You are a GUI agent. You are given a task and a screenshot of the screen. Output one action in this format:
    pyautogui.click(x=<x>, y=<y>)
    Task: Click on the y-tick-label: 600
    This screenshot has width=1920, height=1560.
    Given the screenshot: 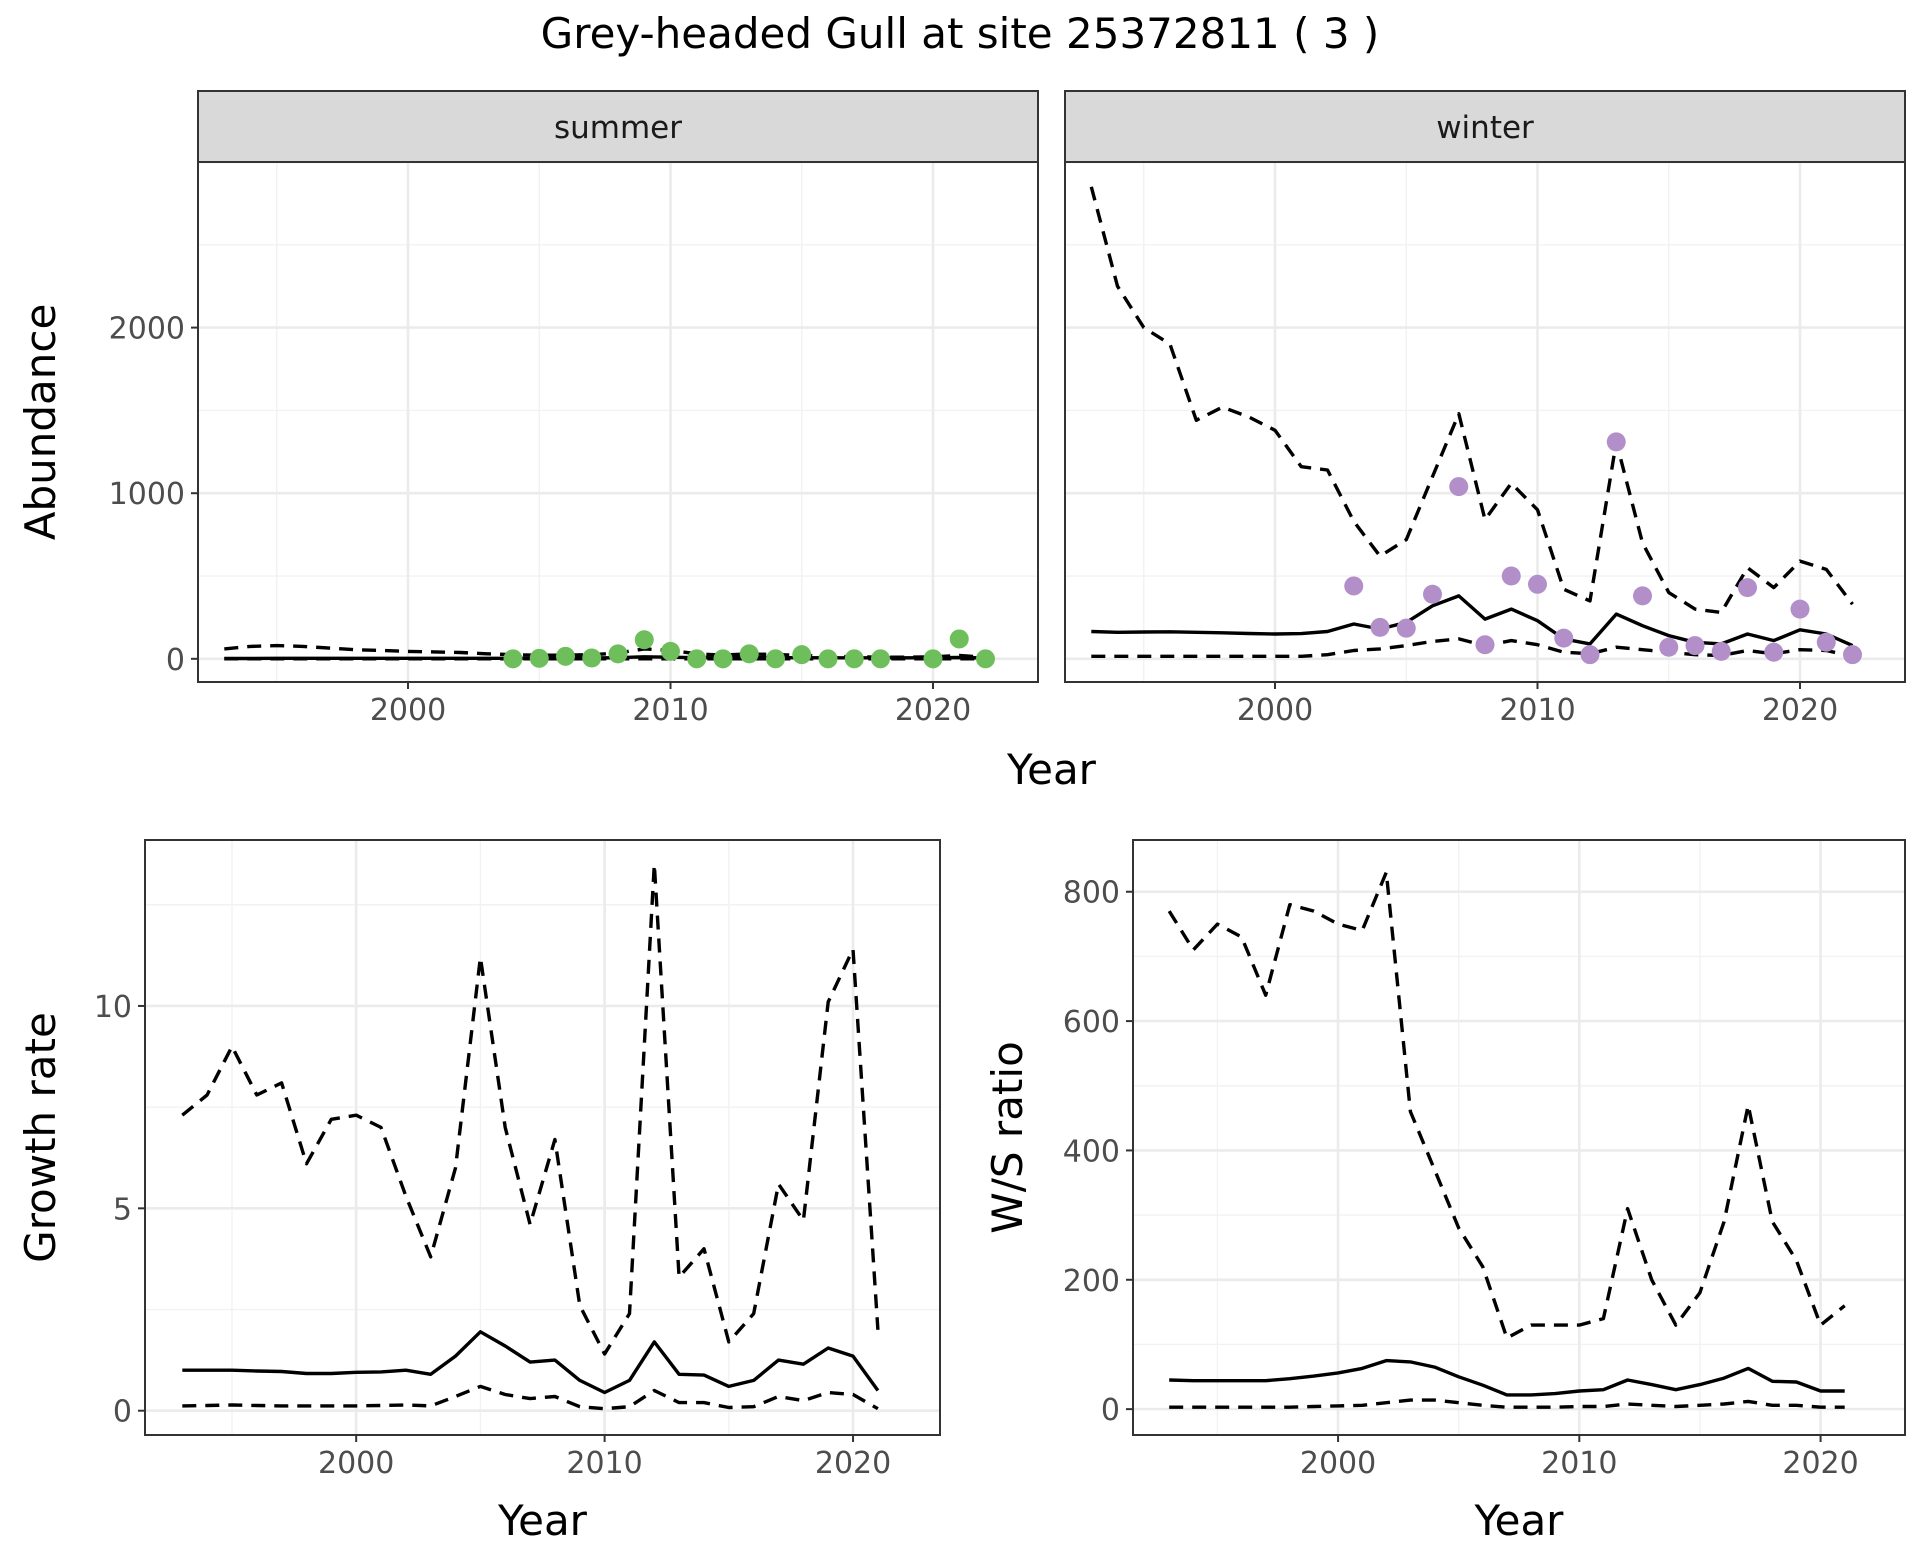 What is the action you would take?
    pyautogui.click(x=1091, y=1022)
    